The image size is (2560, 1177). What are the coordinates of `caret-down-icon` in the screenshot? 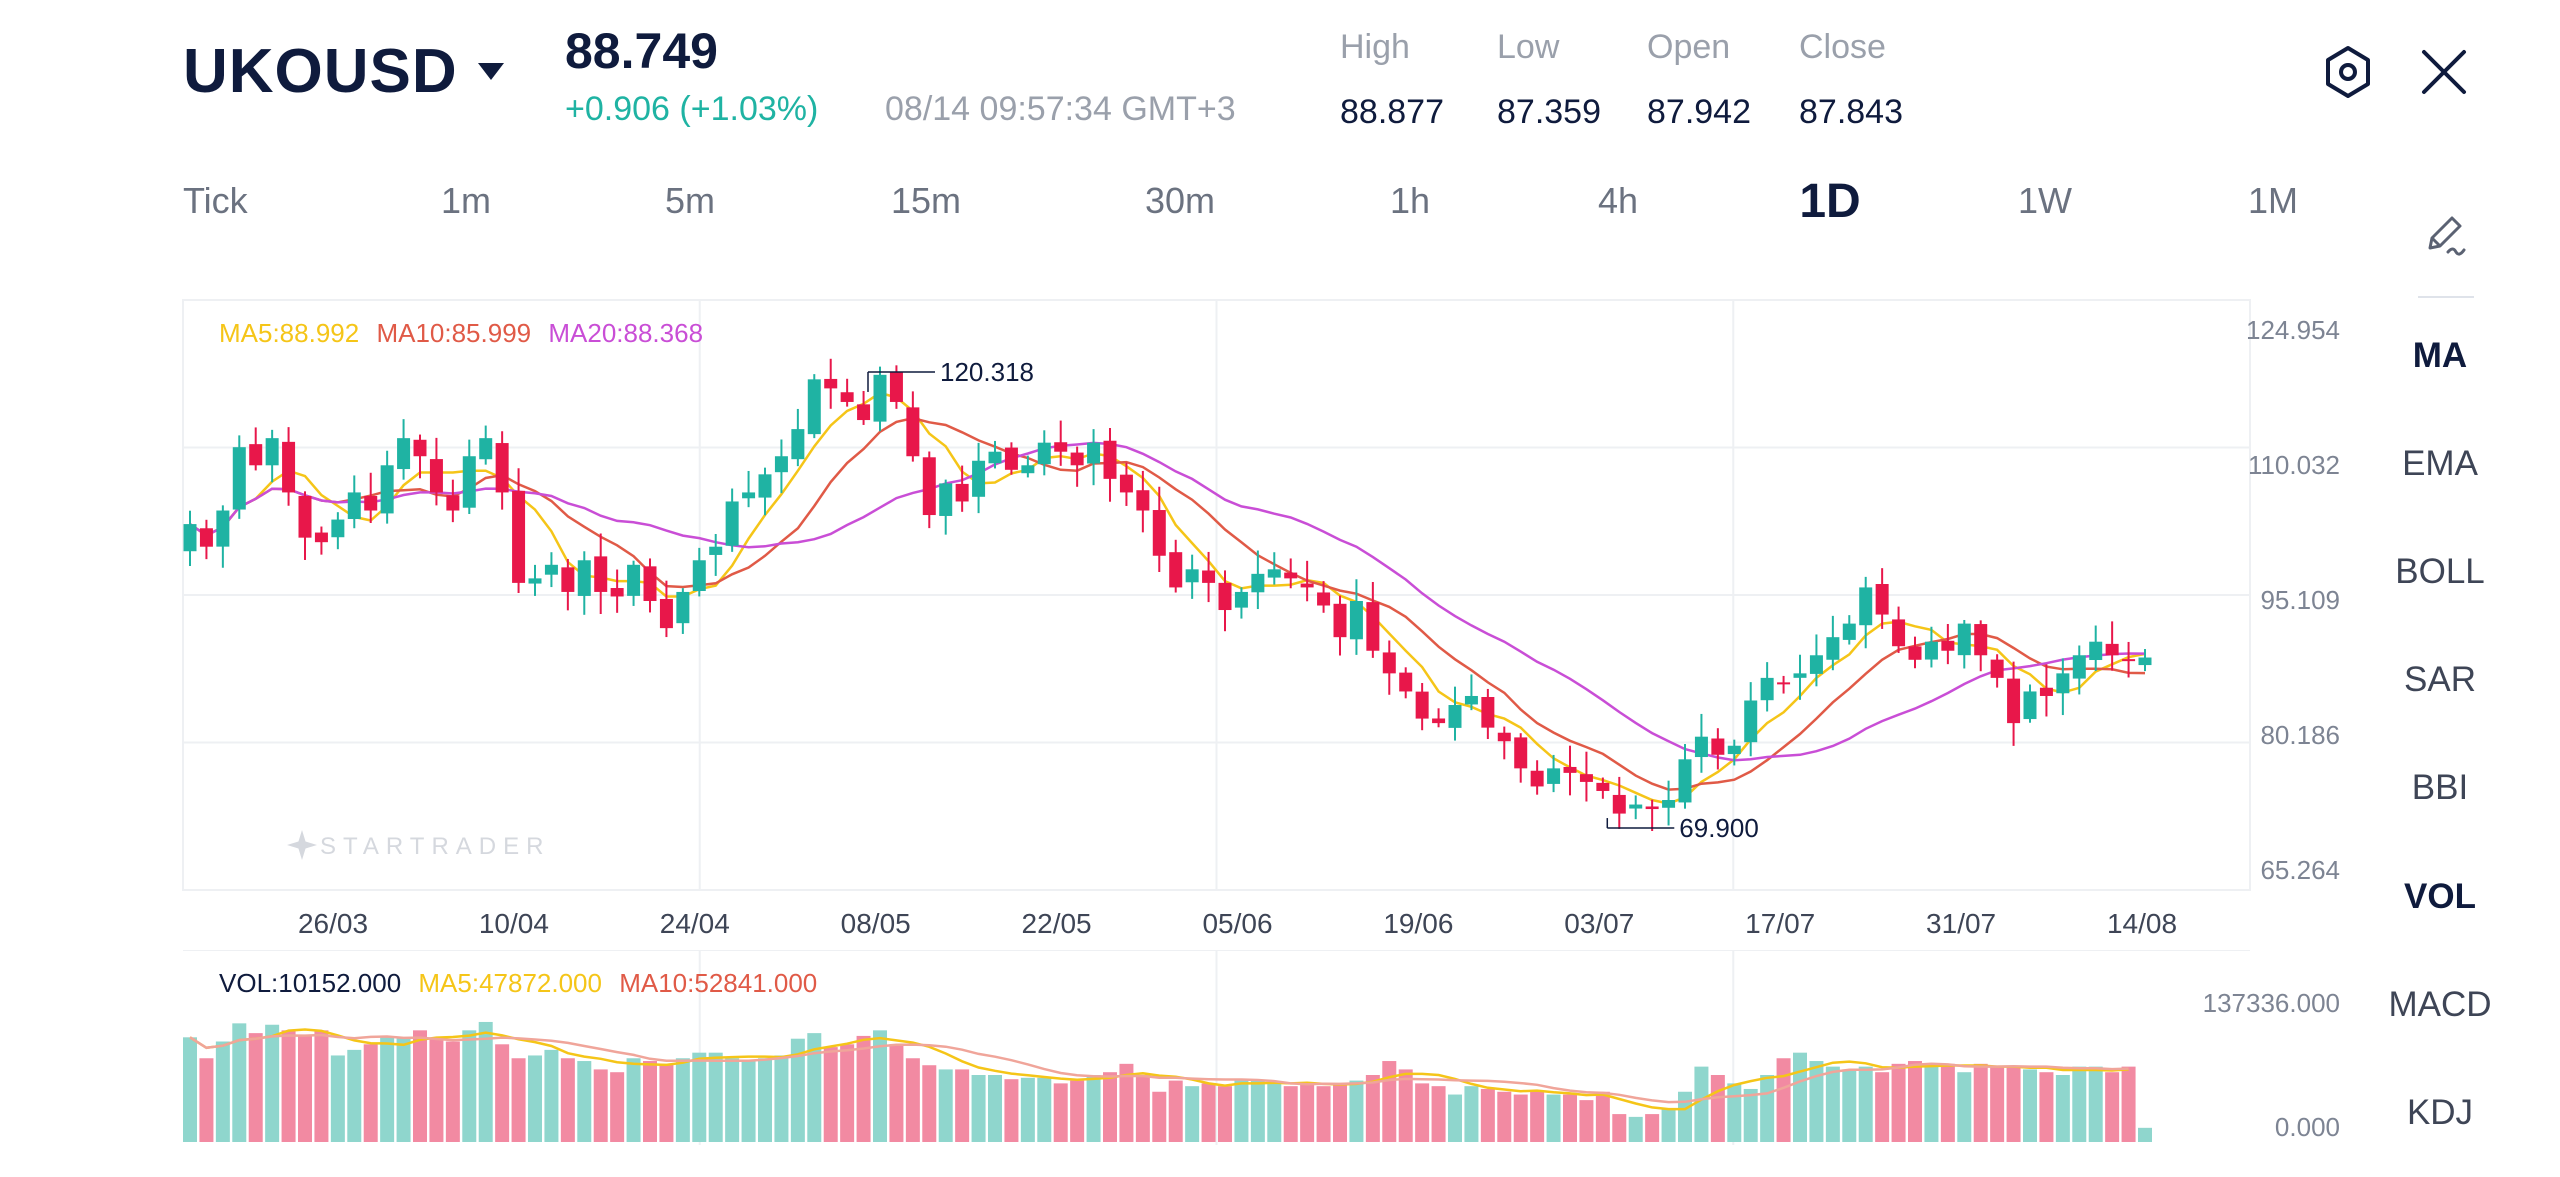 It's located at (490, 71).